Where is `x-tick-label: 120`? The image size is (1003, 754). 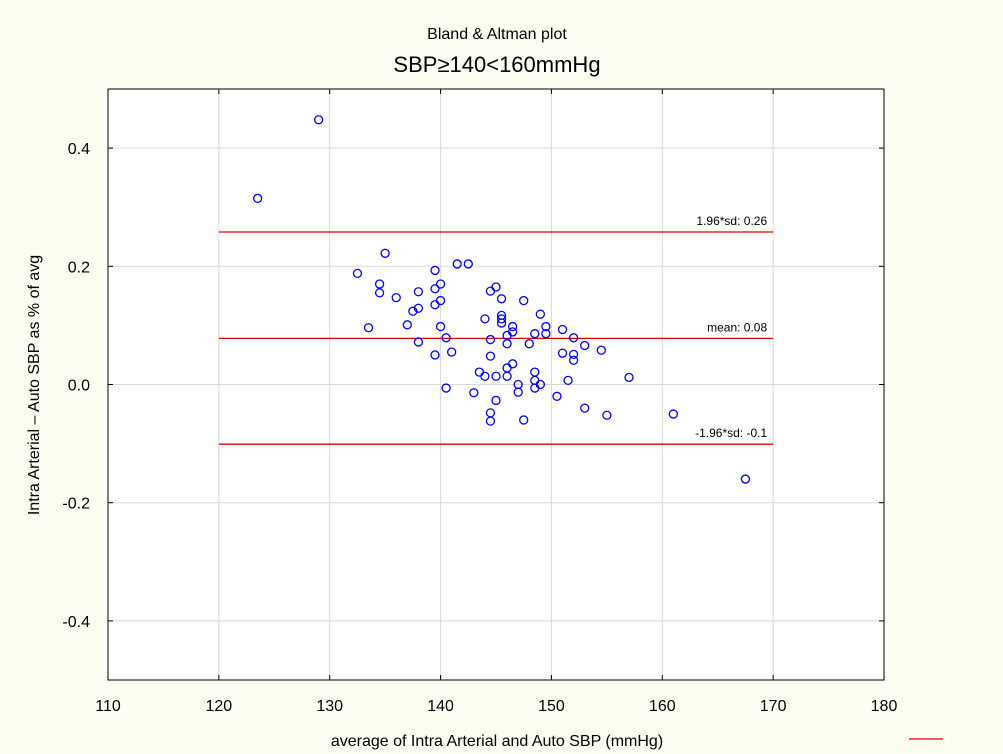 x-tick-label: 120 is located at coordinates (219, 706).